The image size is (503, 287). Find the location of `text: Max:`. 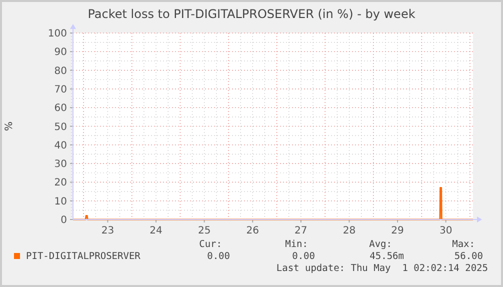

text: Max: is located at coordinates (463, 244).